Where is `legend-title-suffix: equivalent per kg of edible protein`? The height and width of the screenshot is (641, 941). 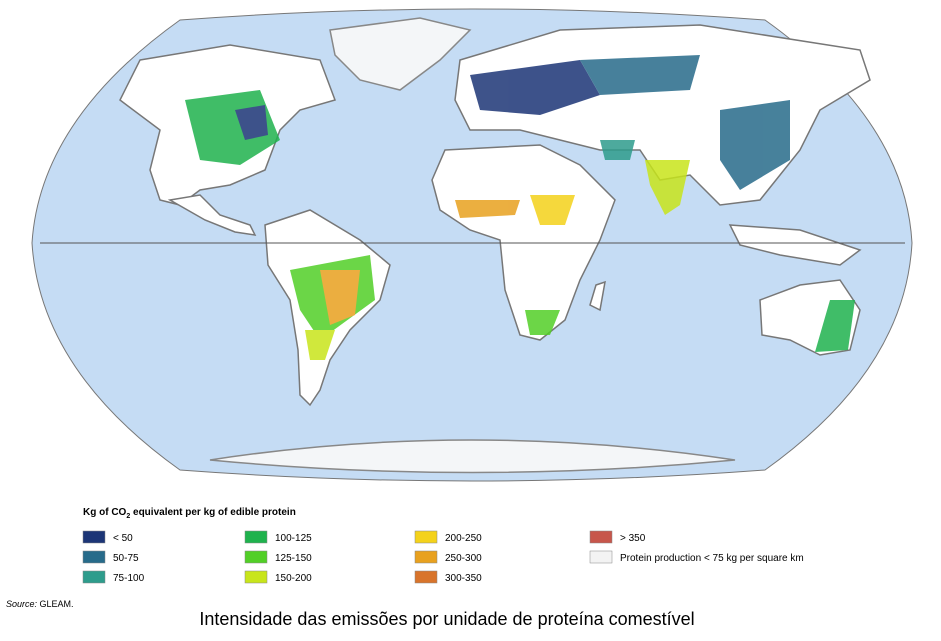 legend-title-suffix: equivalent per kg of edible protein is located at coordinates (213, 512).